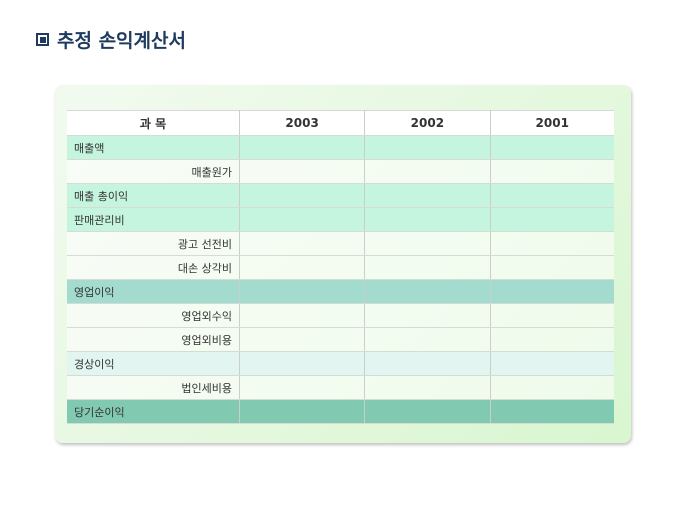 The width and height of the screenshot is (680, 510). What do you see at coordinates (153, 315) in the screenshot?
I see `row-label: 영업외수익` at bounding box center [153, 315].